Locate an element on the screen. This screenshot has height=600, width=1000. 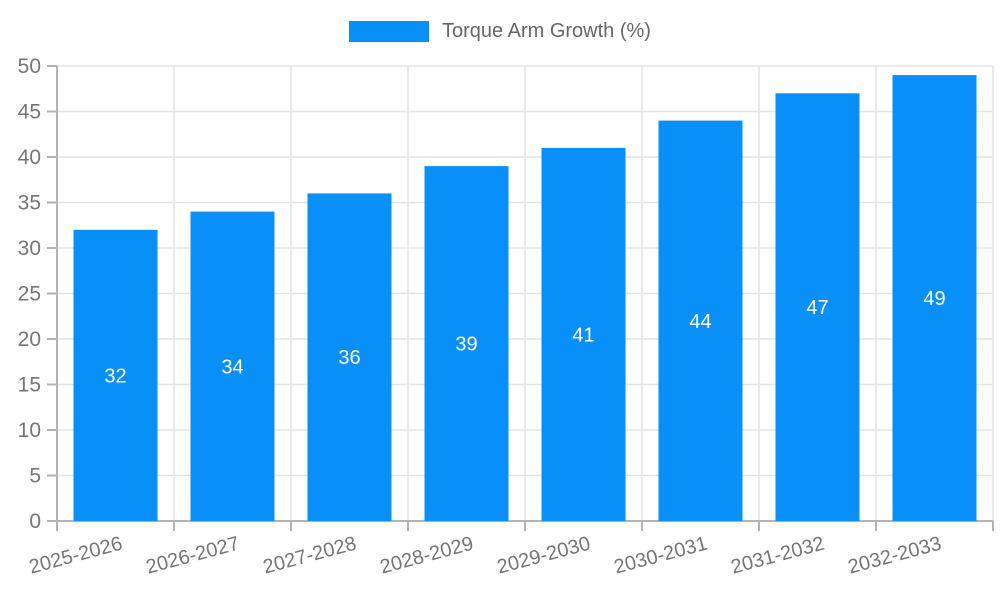
bar-value-label: 49 is located at coordinates (934, 299).